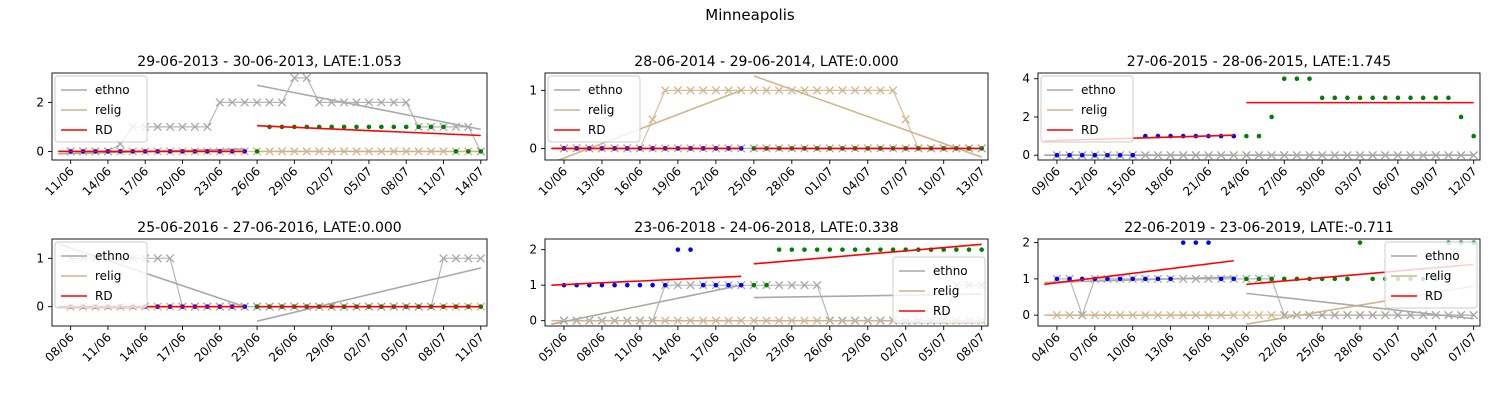 This screenshot has height=400, width=1500. What do you see at coordinates (470, 347) in the screenshot?
I see `x-tick-label: 11/07` at bounding box center [470, 347].